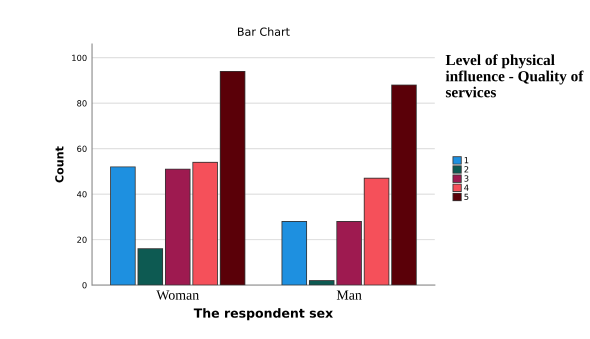 Image resolution: width=590 pixels, height=339 pixels. What do you see at coordinates (264, 31) in the screenshot?
I see `chart-title: Bar Chart` at bounding box center [264, 31].